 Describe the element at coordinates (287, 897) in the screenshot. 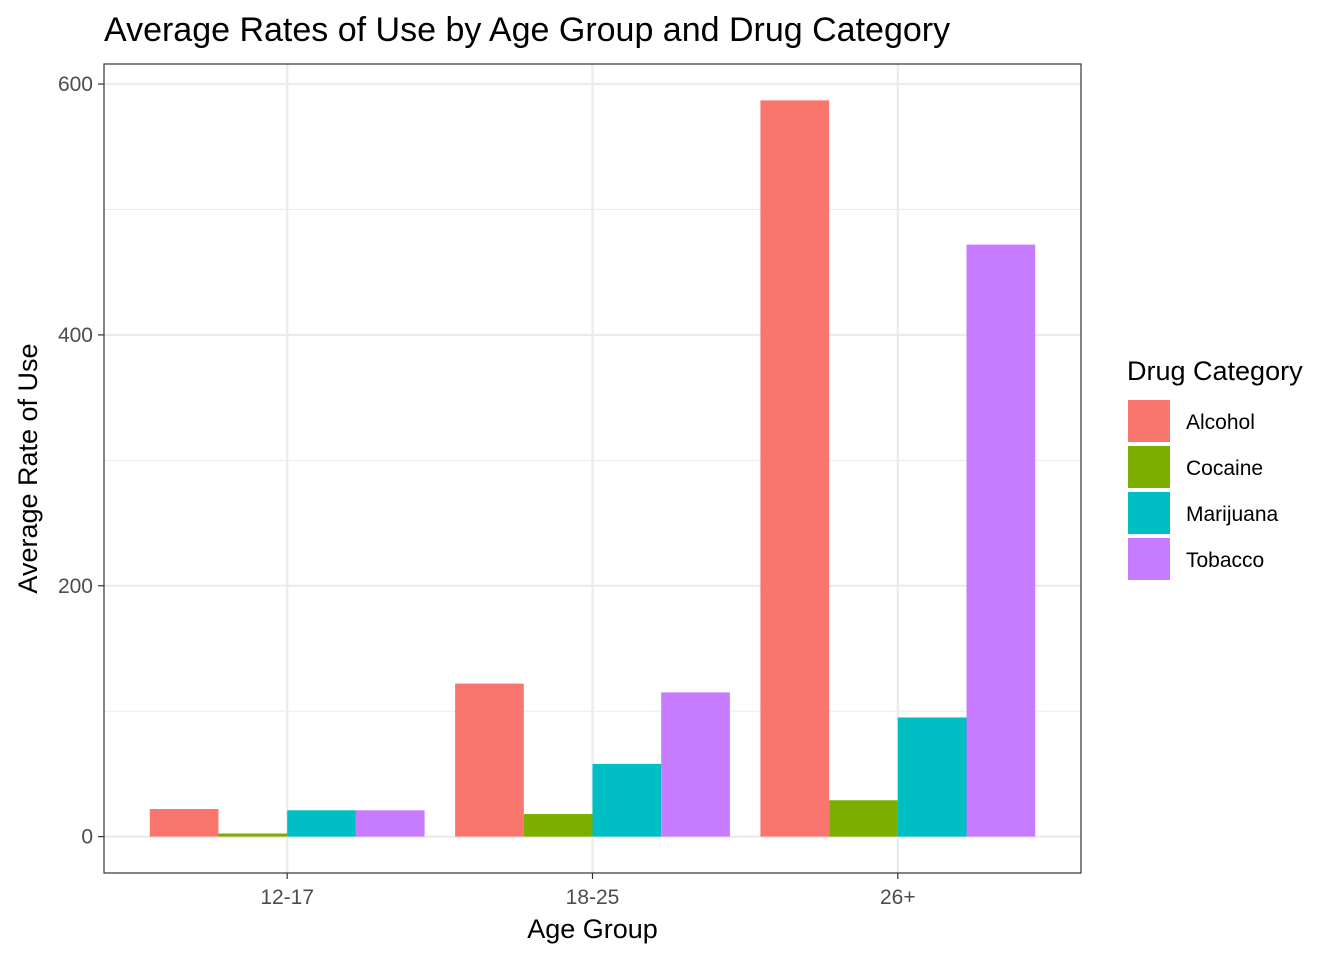

I see `x-tick-label: 12-17` at that location.